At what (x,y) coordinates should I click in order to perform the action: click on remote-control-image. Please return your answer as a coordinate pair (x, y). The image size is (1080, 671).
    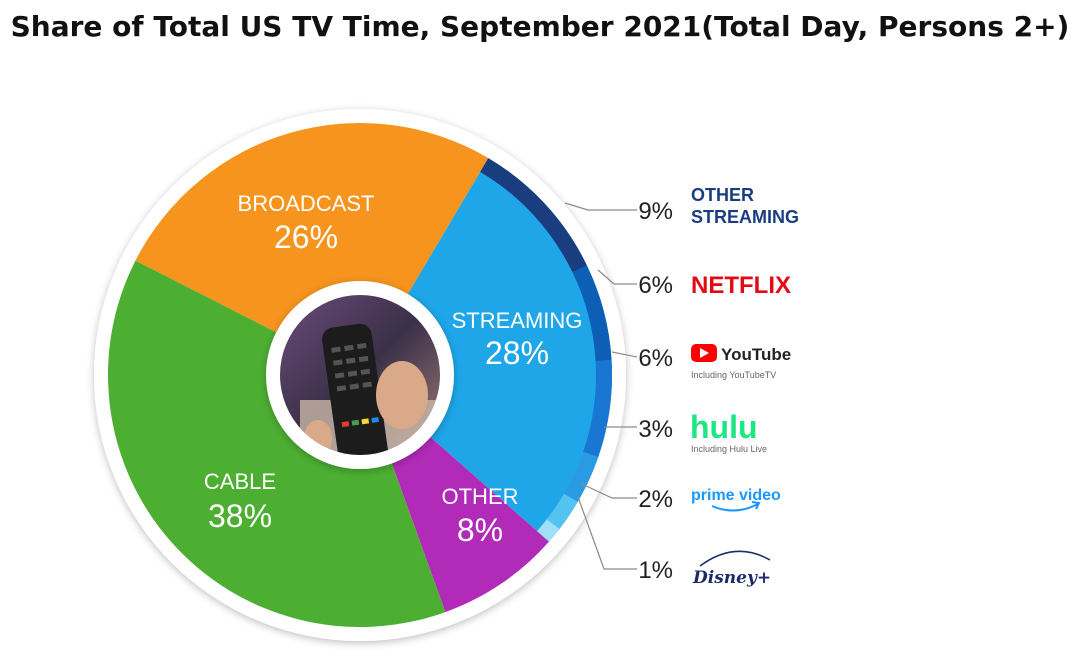
    Looking at the image, I should click on (360, 375).